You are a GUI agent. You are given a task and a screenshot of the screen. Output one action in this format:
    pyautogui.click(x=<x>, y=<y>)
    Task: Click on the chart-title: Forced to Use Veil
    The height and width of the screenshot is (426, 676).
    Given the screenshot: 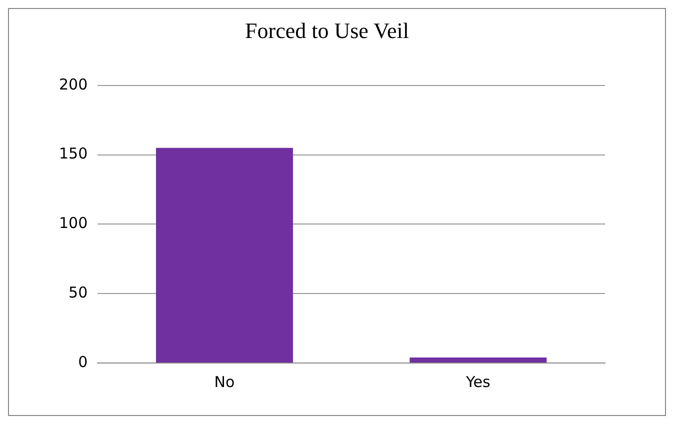 What is the action you would take?
    pyautogui.click(x=327, y=30)
    